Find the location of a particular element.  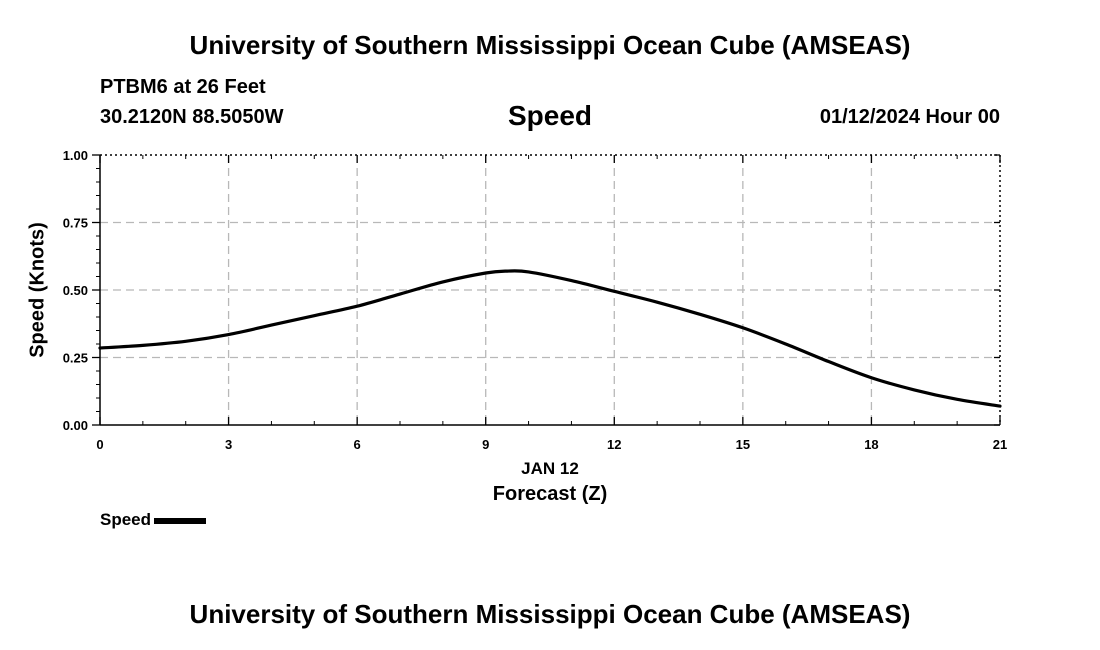

coordinates-label: 30.2120N 88.5050W is located at coordinates (192, 117).